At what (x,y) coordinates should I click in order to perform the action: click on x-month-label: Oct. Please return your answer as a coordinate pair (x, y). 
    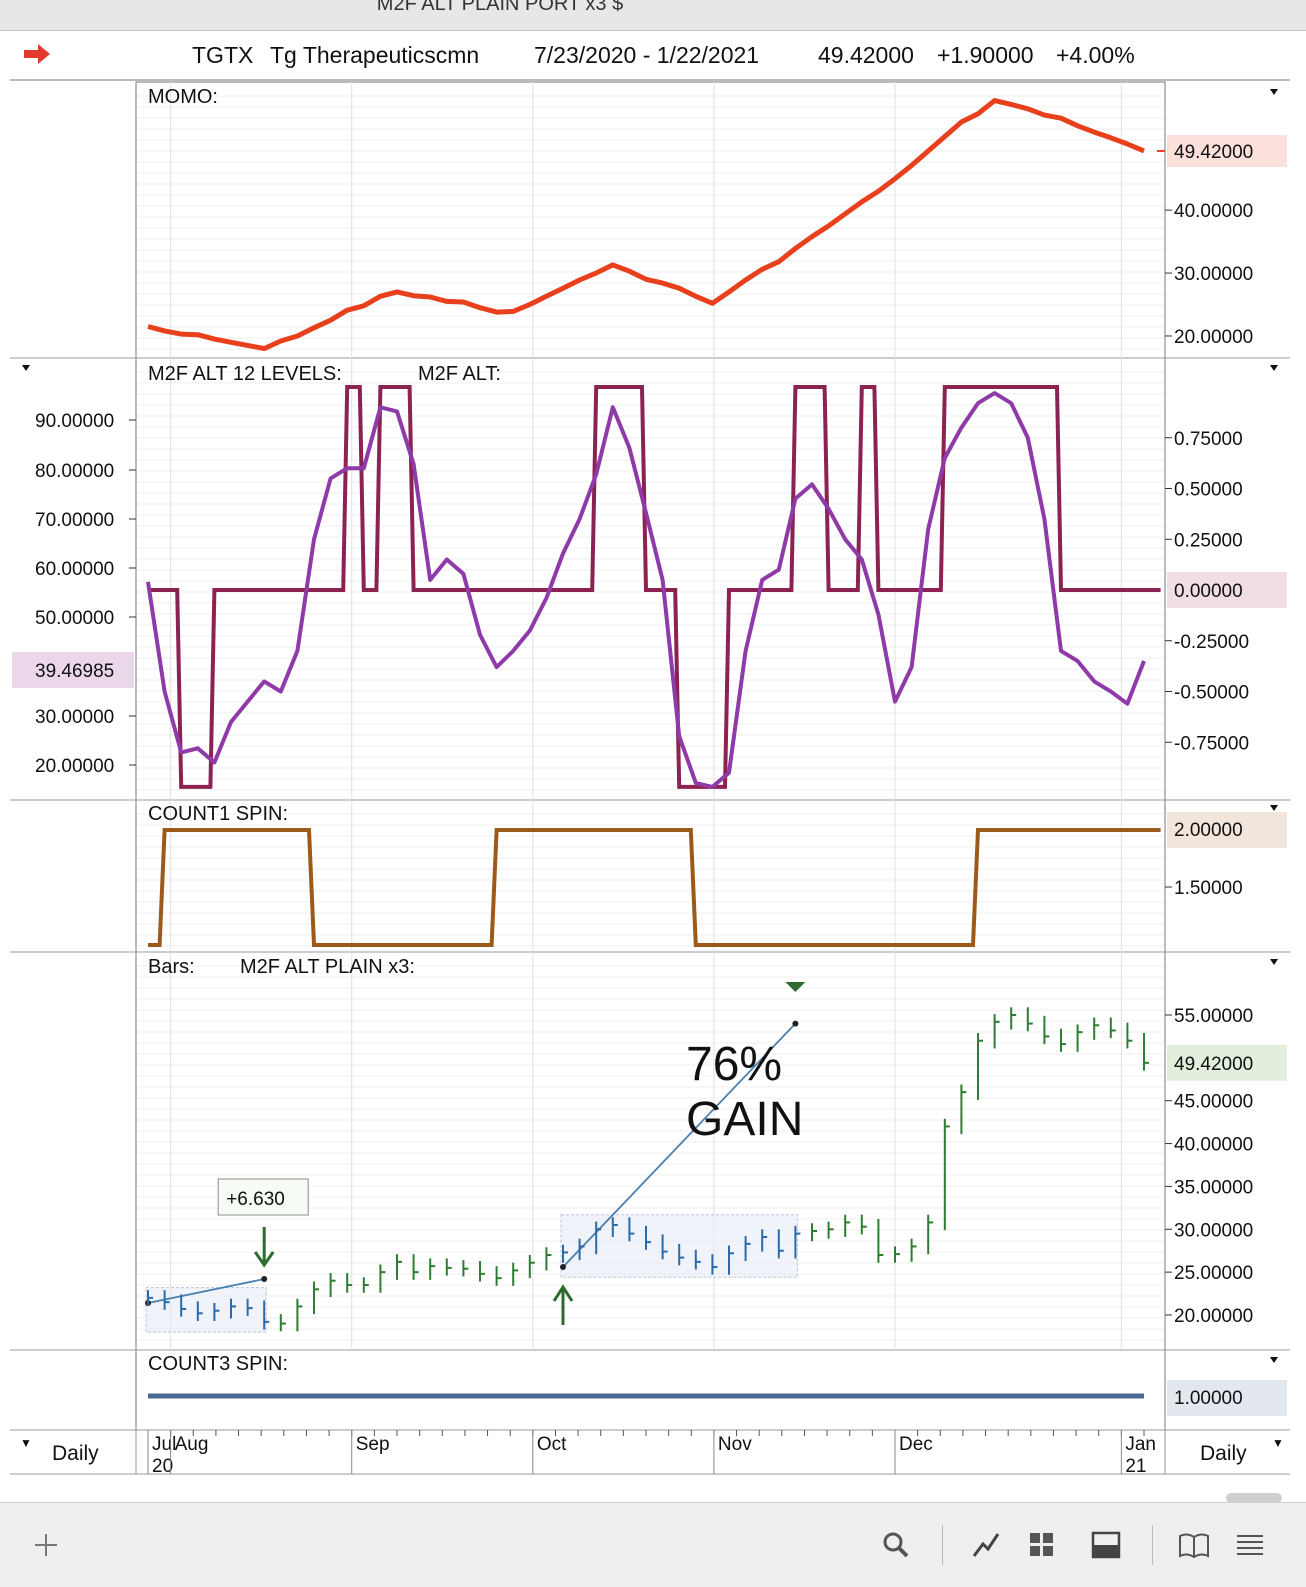
    Looking at the image, I should click on (552, 1444).